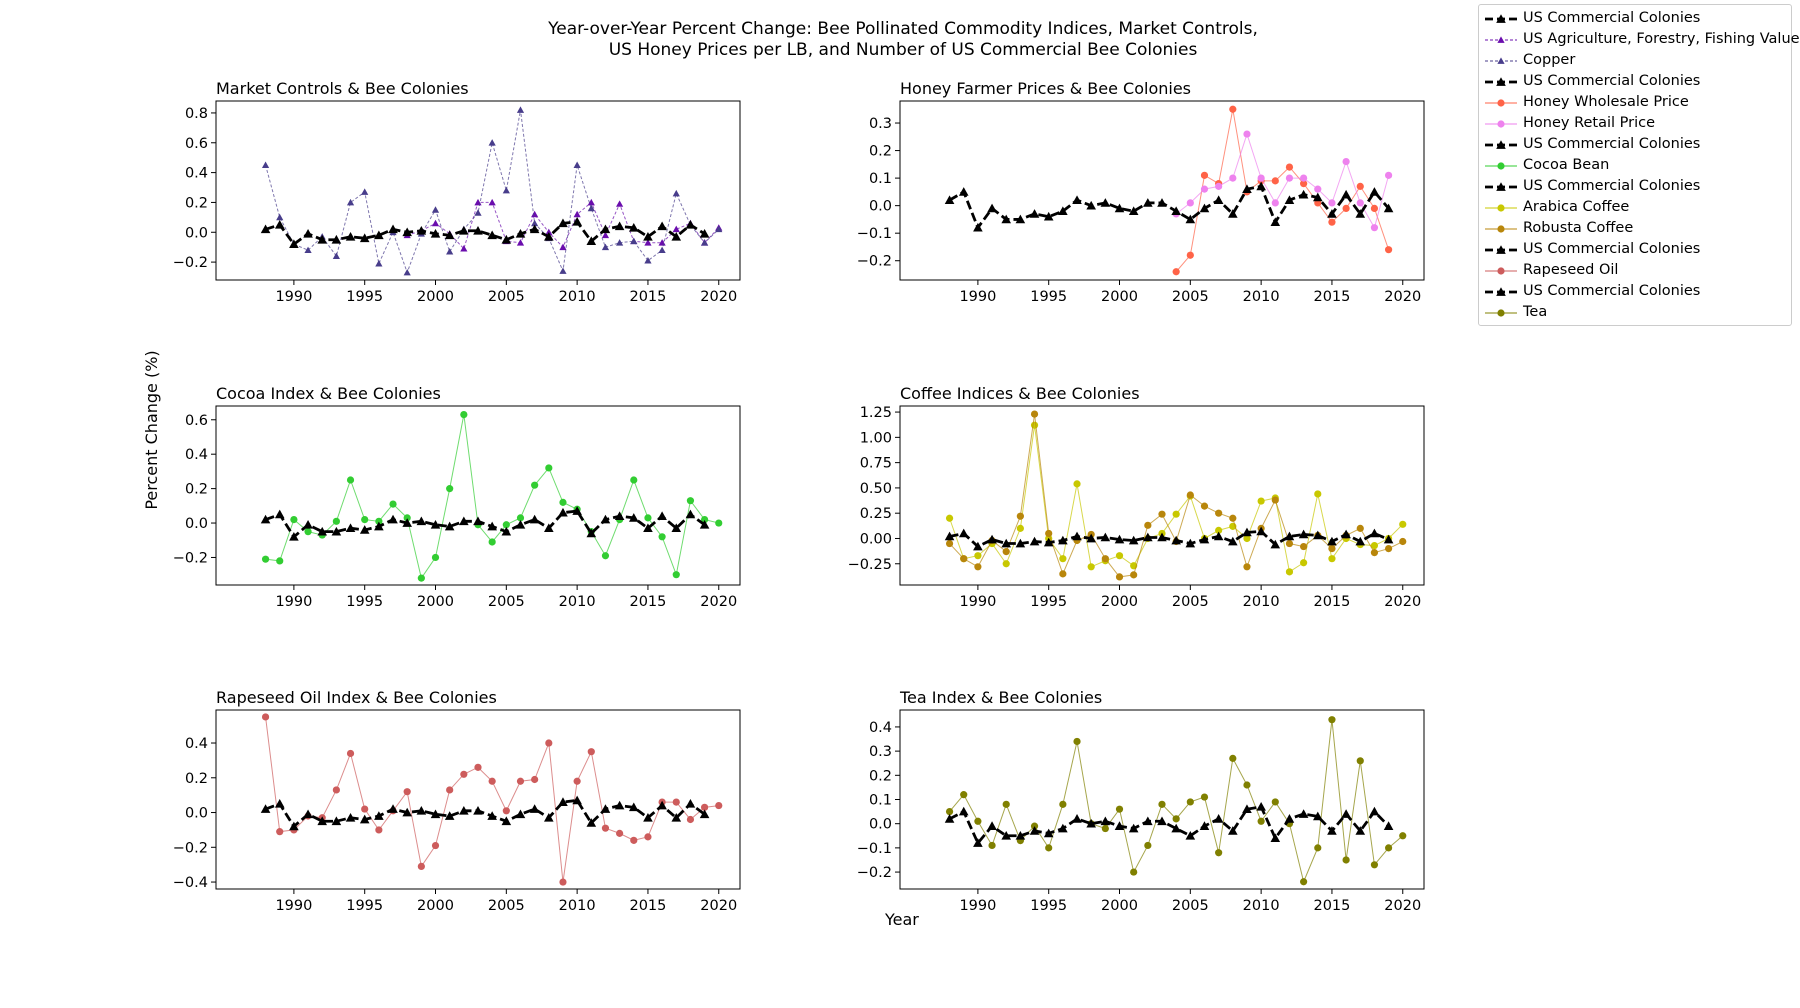 The width and height of the screenshot is (1800, 1008). What do you see at coordinates (1402, 602) in the screenshot?
I see `x-tick-label: 2020` at bounding box center [1402, 602].